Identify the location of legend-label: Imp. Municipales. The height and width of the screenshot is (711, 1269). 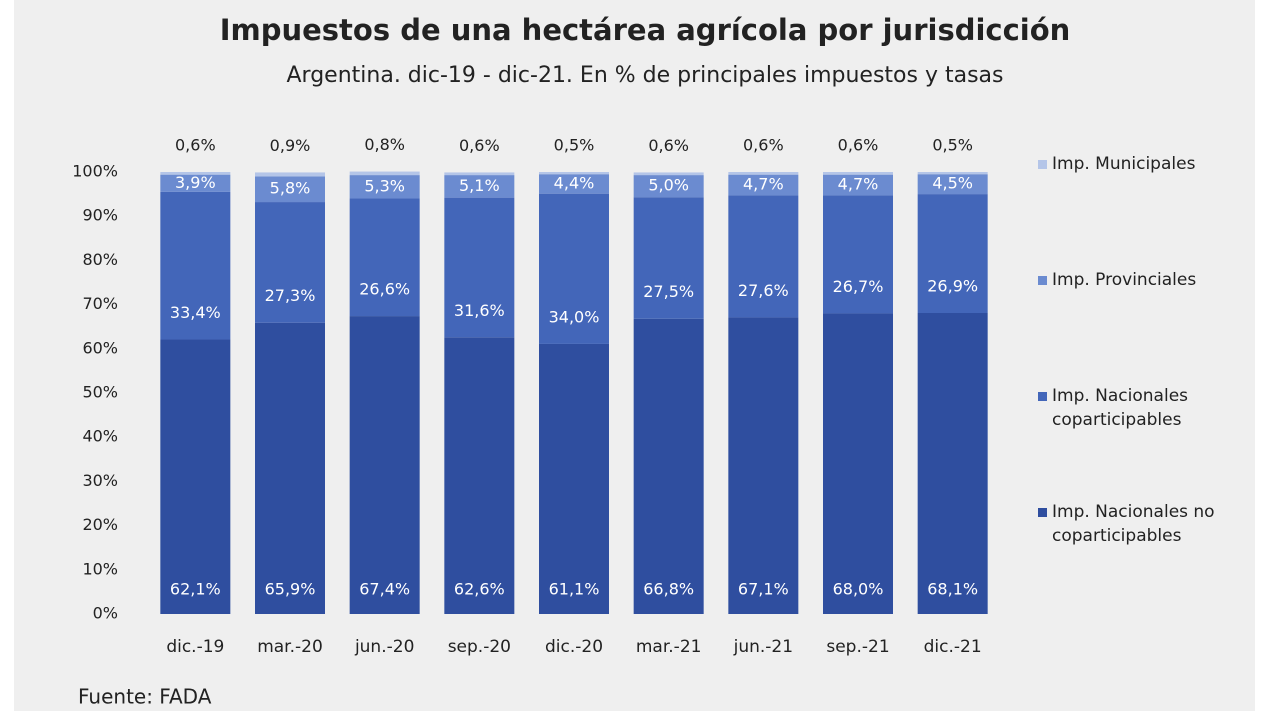
(1124, 164).